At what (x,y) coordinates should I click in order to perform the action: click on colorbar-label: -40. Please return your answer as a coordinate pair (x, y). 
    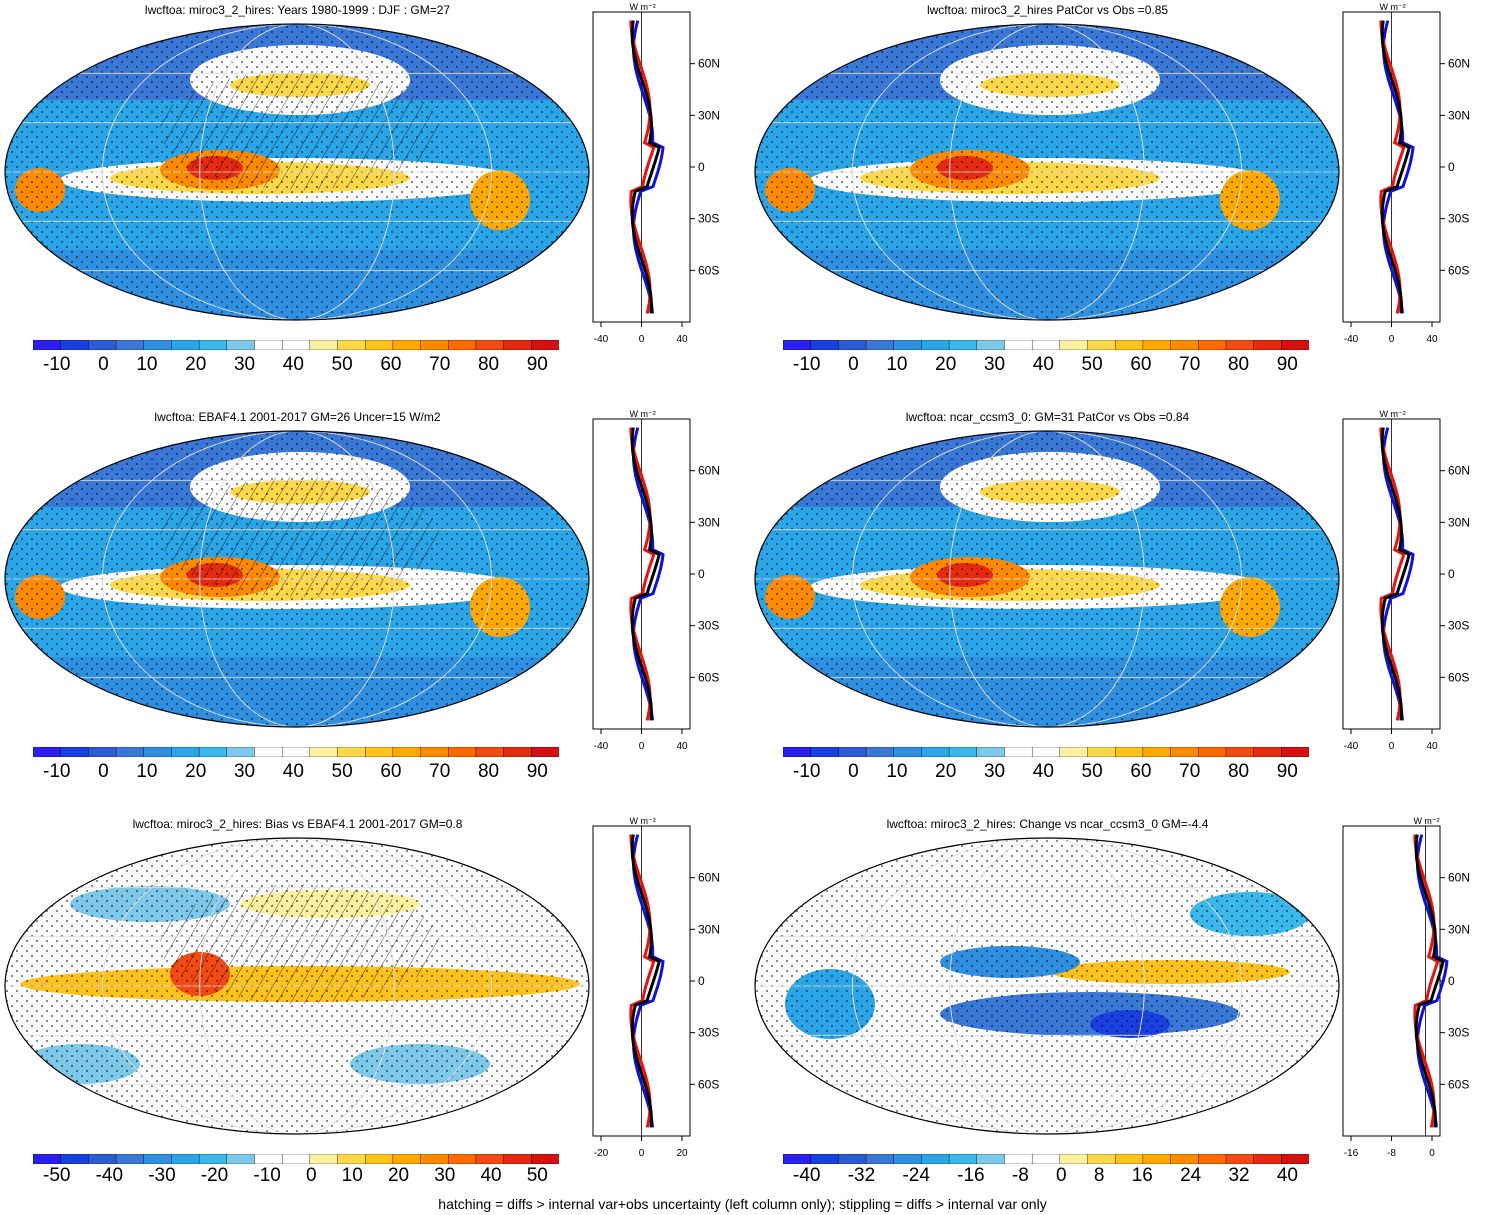
    Looking at the image, I should click on (109, 1175).